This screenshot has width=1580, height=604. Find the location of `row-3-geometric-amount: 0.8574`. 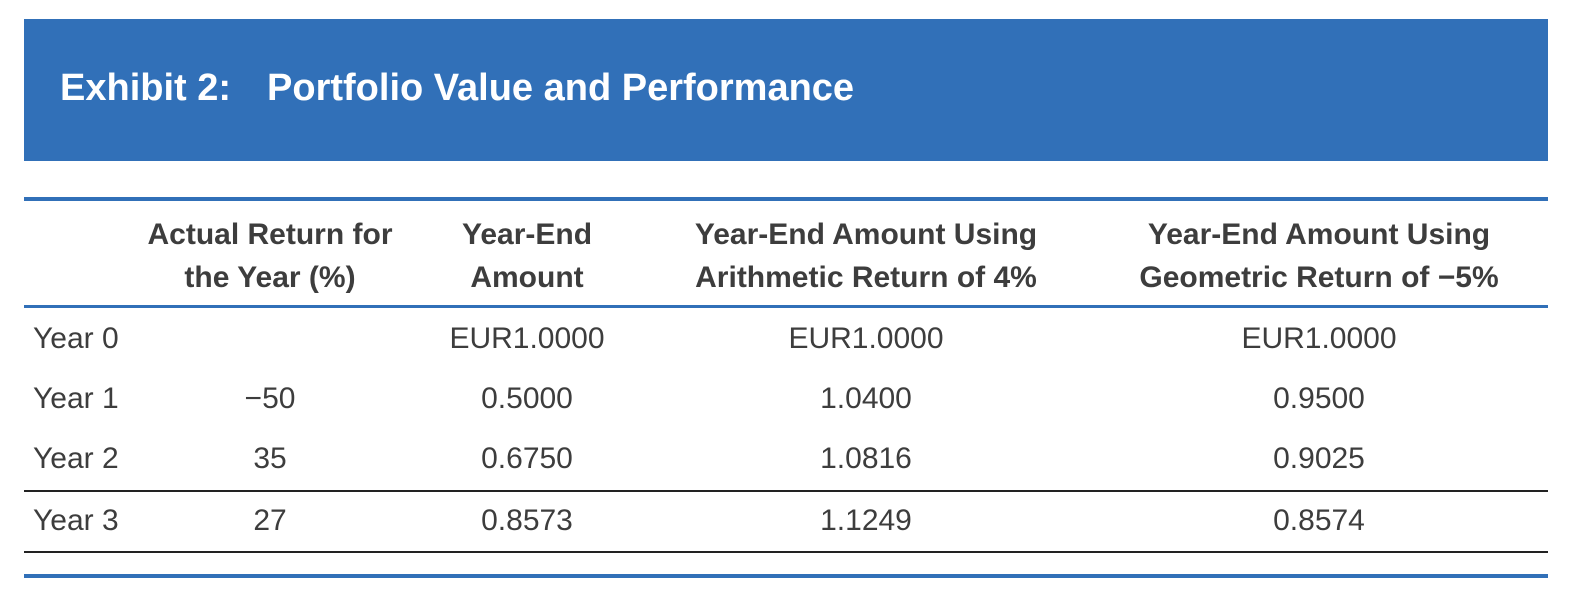

row-3-geometric-amount: 0.8574 is located at coordinates (1319, 520).